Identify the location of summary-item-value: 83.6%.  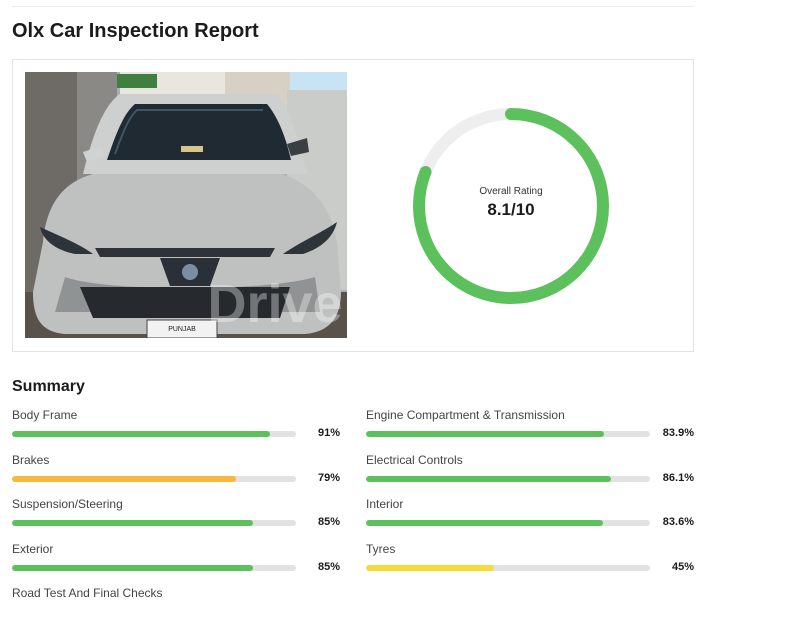
(678, 522).